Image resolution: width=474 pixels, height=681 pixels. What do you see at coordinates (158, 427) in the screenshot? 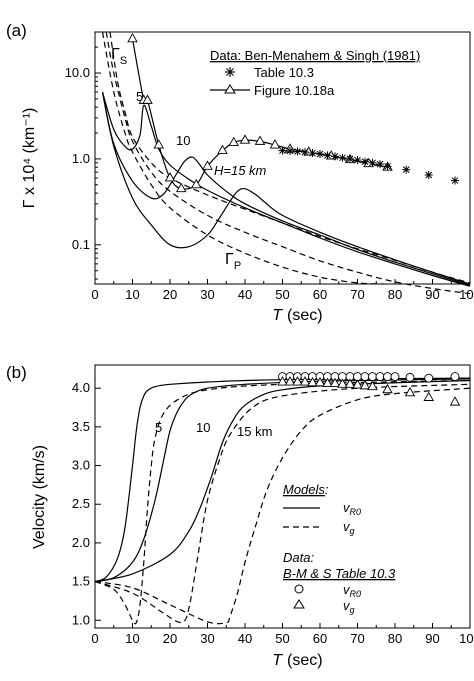
I see `annotation-b-5: 5` at bounding box center [158, 427].